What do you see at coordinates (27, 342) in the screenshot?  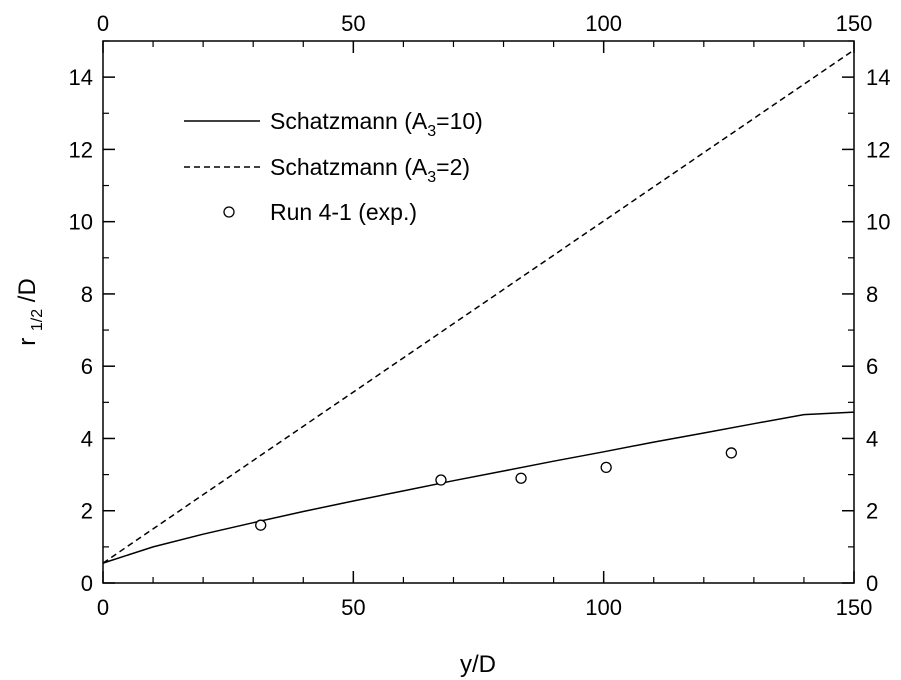 I see `y-axis-title-main: r` at bounding box center [27, 342].